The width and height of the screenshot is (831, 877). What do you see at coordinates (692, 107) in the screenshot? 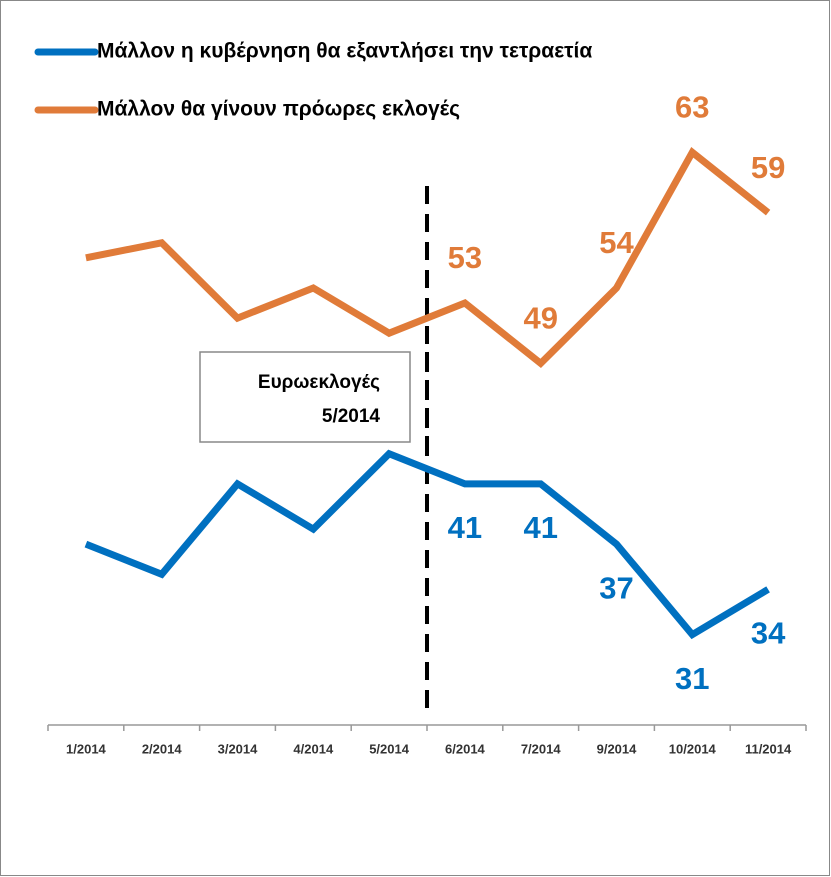
I see `data-label: 63` at bounding box center [692, 107].